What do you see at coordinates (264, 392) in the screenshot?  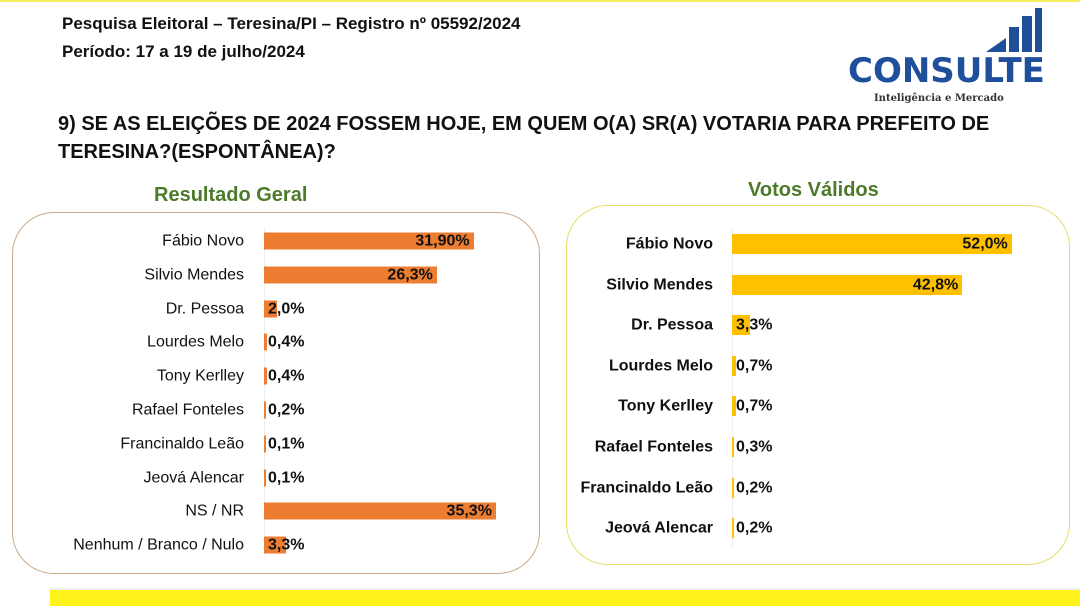 I see `general-axis-line` at bounding box center [264, 392].